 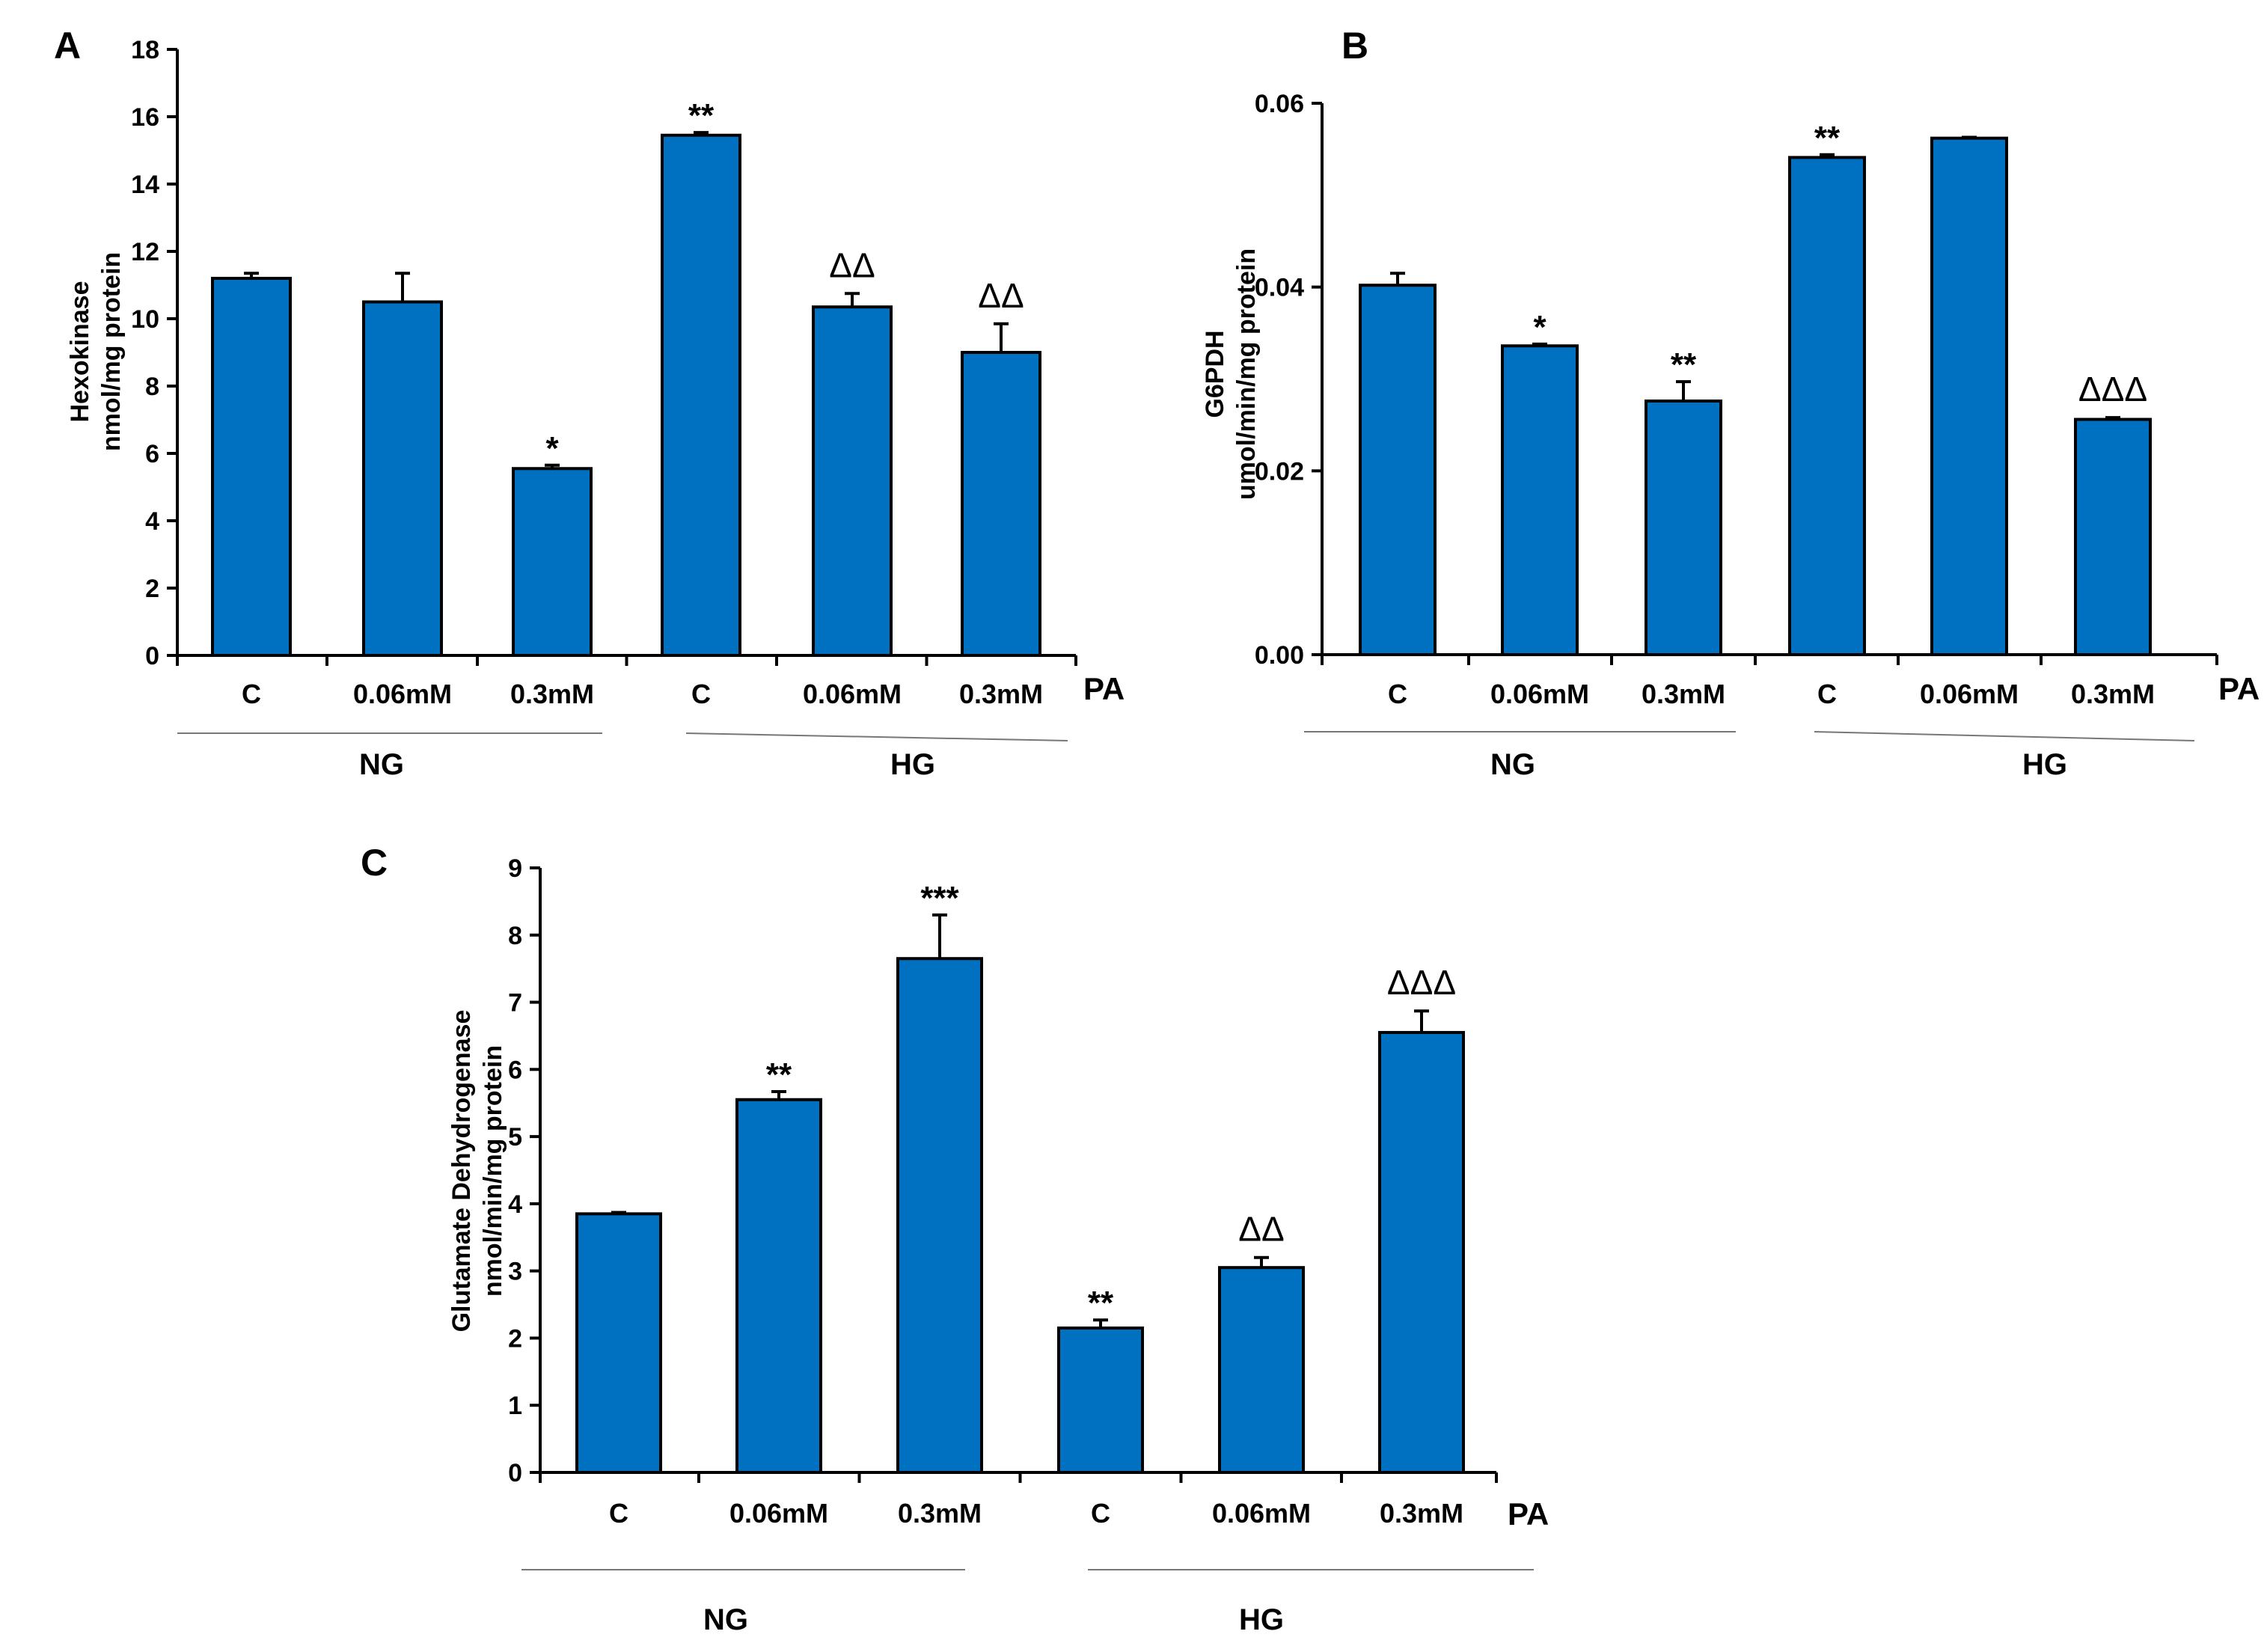 I want to click on y-axis-title-line2: nmol/min/mg protein, so click(x=493, y=1171).